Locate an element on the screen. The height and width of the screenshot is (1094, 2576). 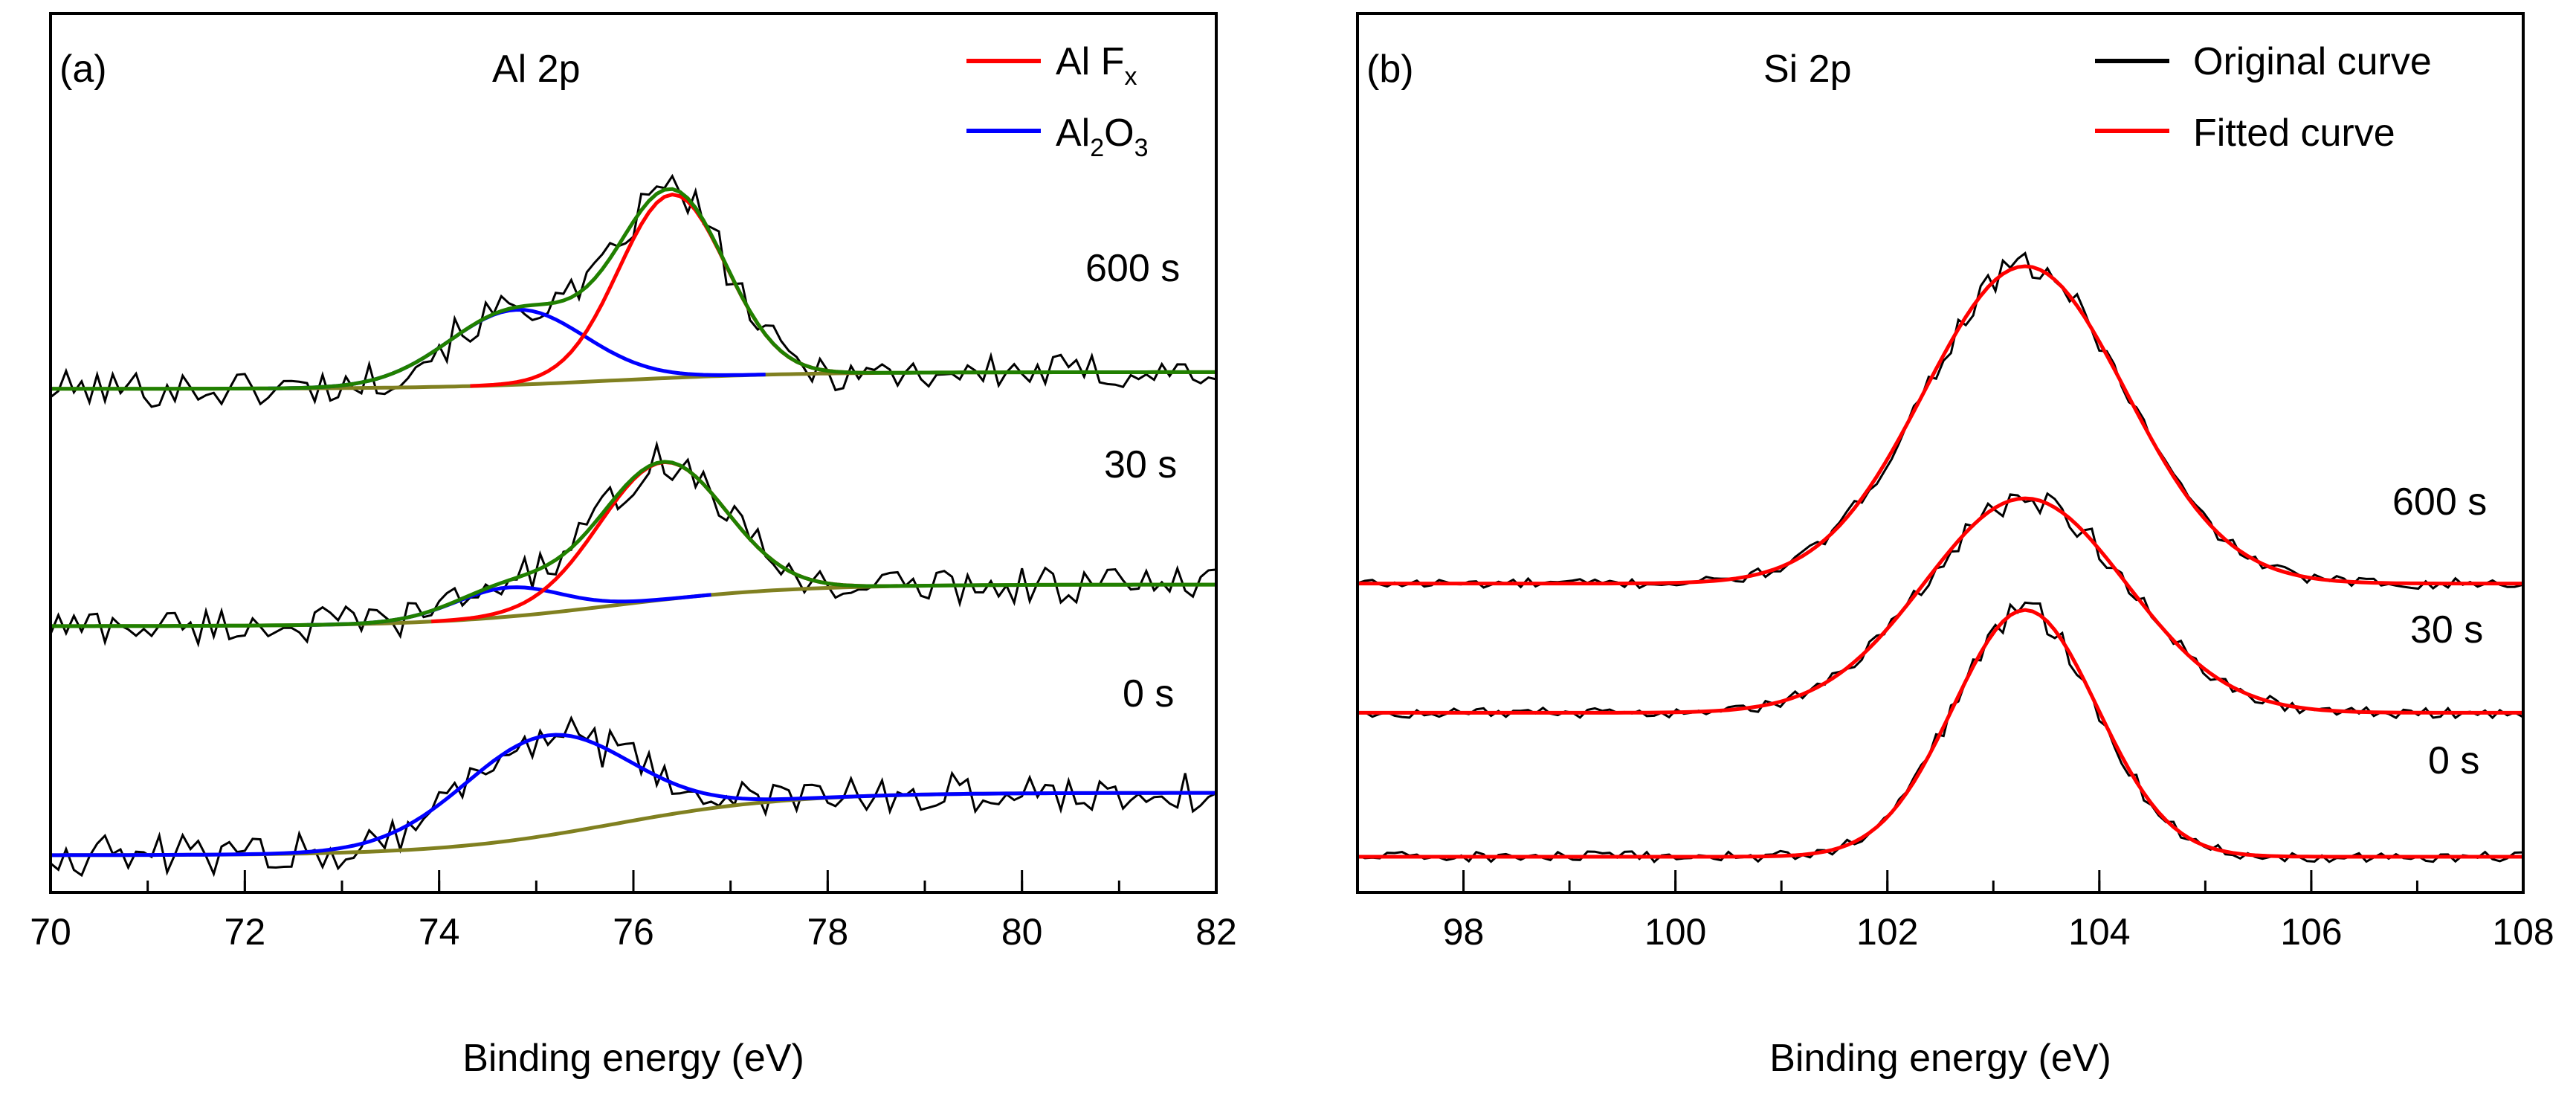
panel-b-label: (b) is located at coordinates (1390, 70).